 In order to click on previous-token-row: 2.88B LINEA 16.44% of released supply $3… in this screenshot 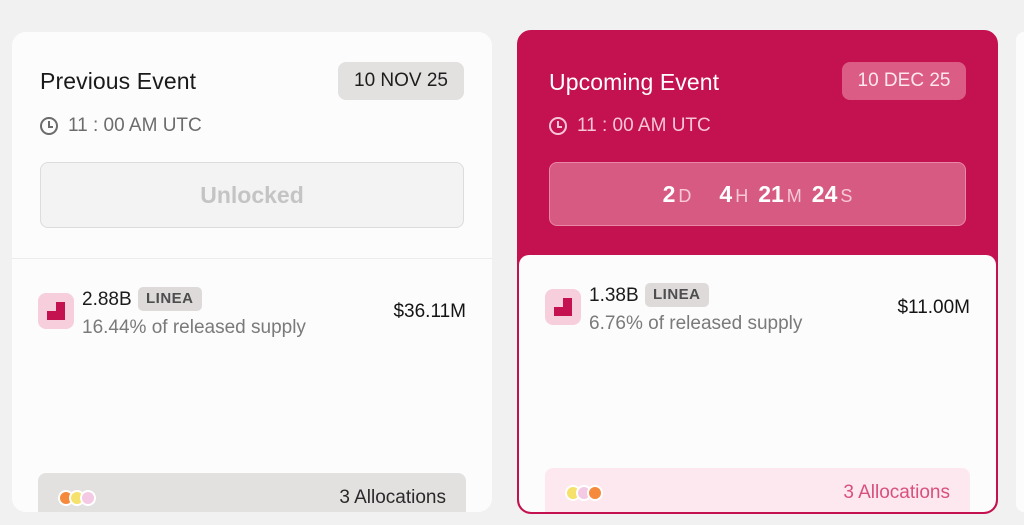, I will do `click(252, 313)`.